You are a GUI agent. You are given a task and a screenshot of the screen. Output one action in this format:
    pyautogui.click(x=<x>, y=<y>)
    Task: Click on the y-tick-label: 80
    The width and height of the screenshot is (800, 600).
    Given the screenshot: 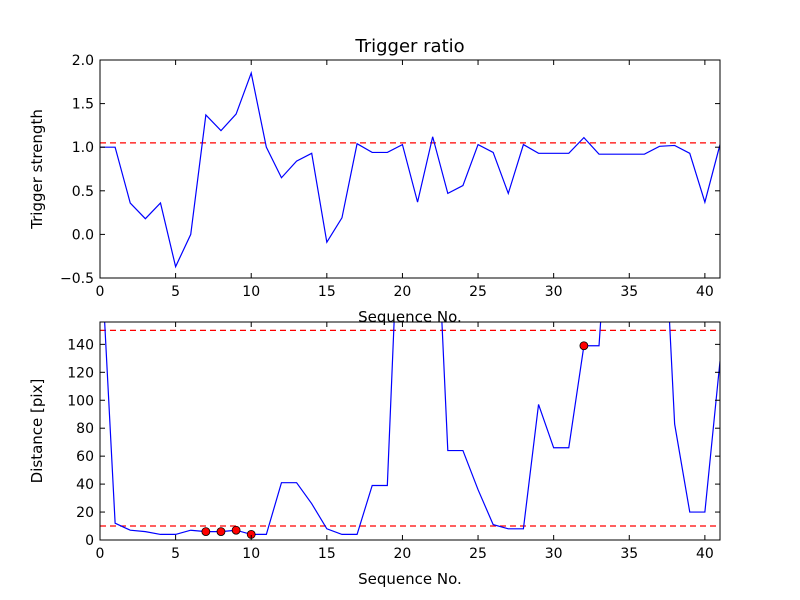 What is the action you would take?
    pyautogui.click(x=85, y=429)
    